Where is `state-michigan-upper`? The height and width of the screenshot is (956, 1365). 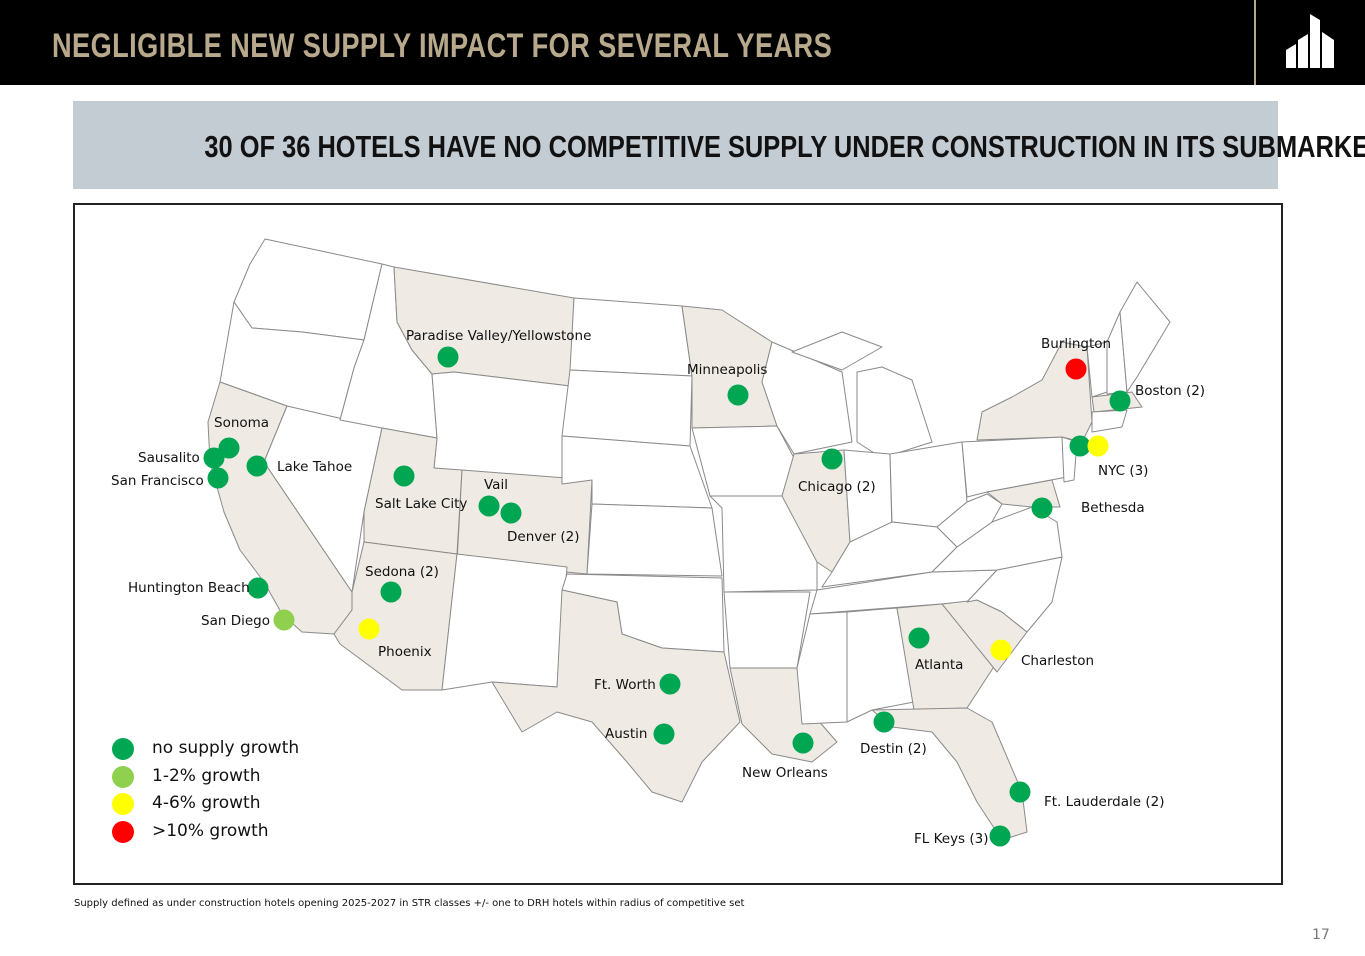 state-michigan-upper is located at coordinates (837, 351).